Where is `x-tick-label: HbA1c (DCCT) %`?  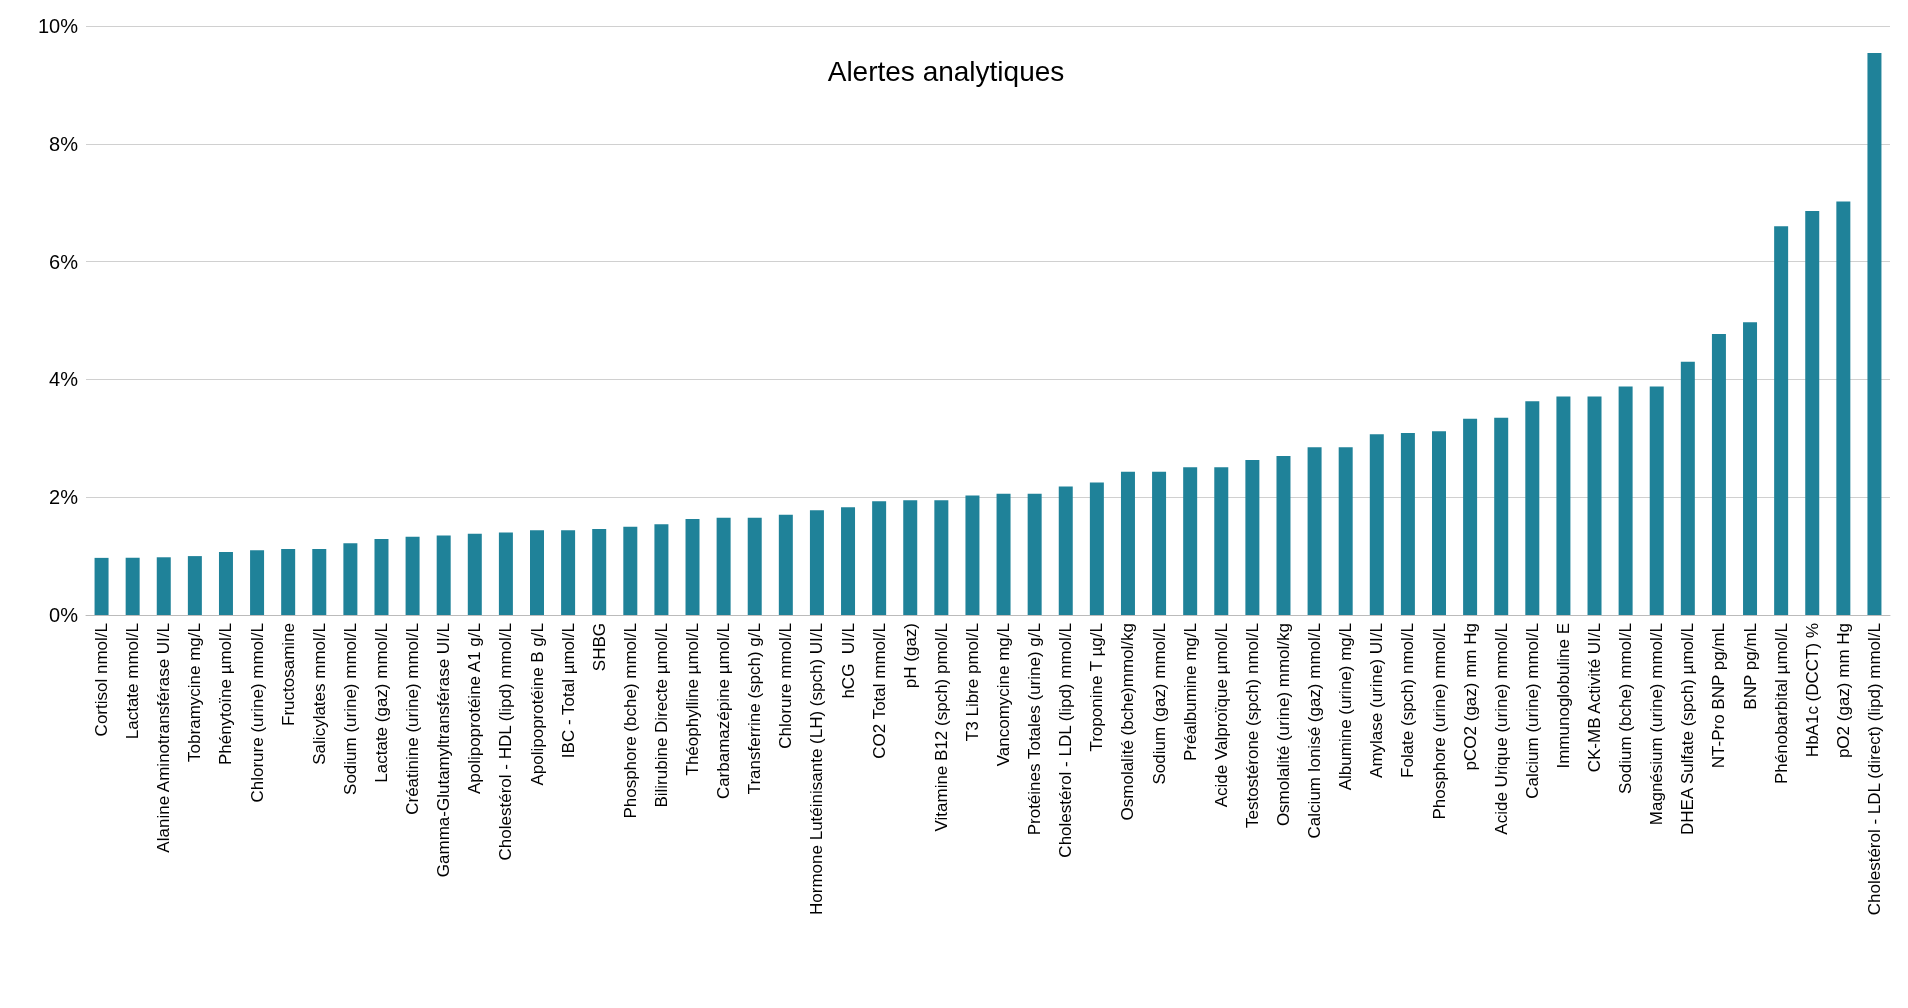 x-tick-label: HbA1c (DCCT) % is located at coordinates (1812, 690).